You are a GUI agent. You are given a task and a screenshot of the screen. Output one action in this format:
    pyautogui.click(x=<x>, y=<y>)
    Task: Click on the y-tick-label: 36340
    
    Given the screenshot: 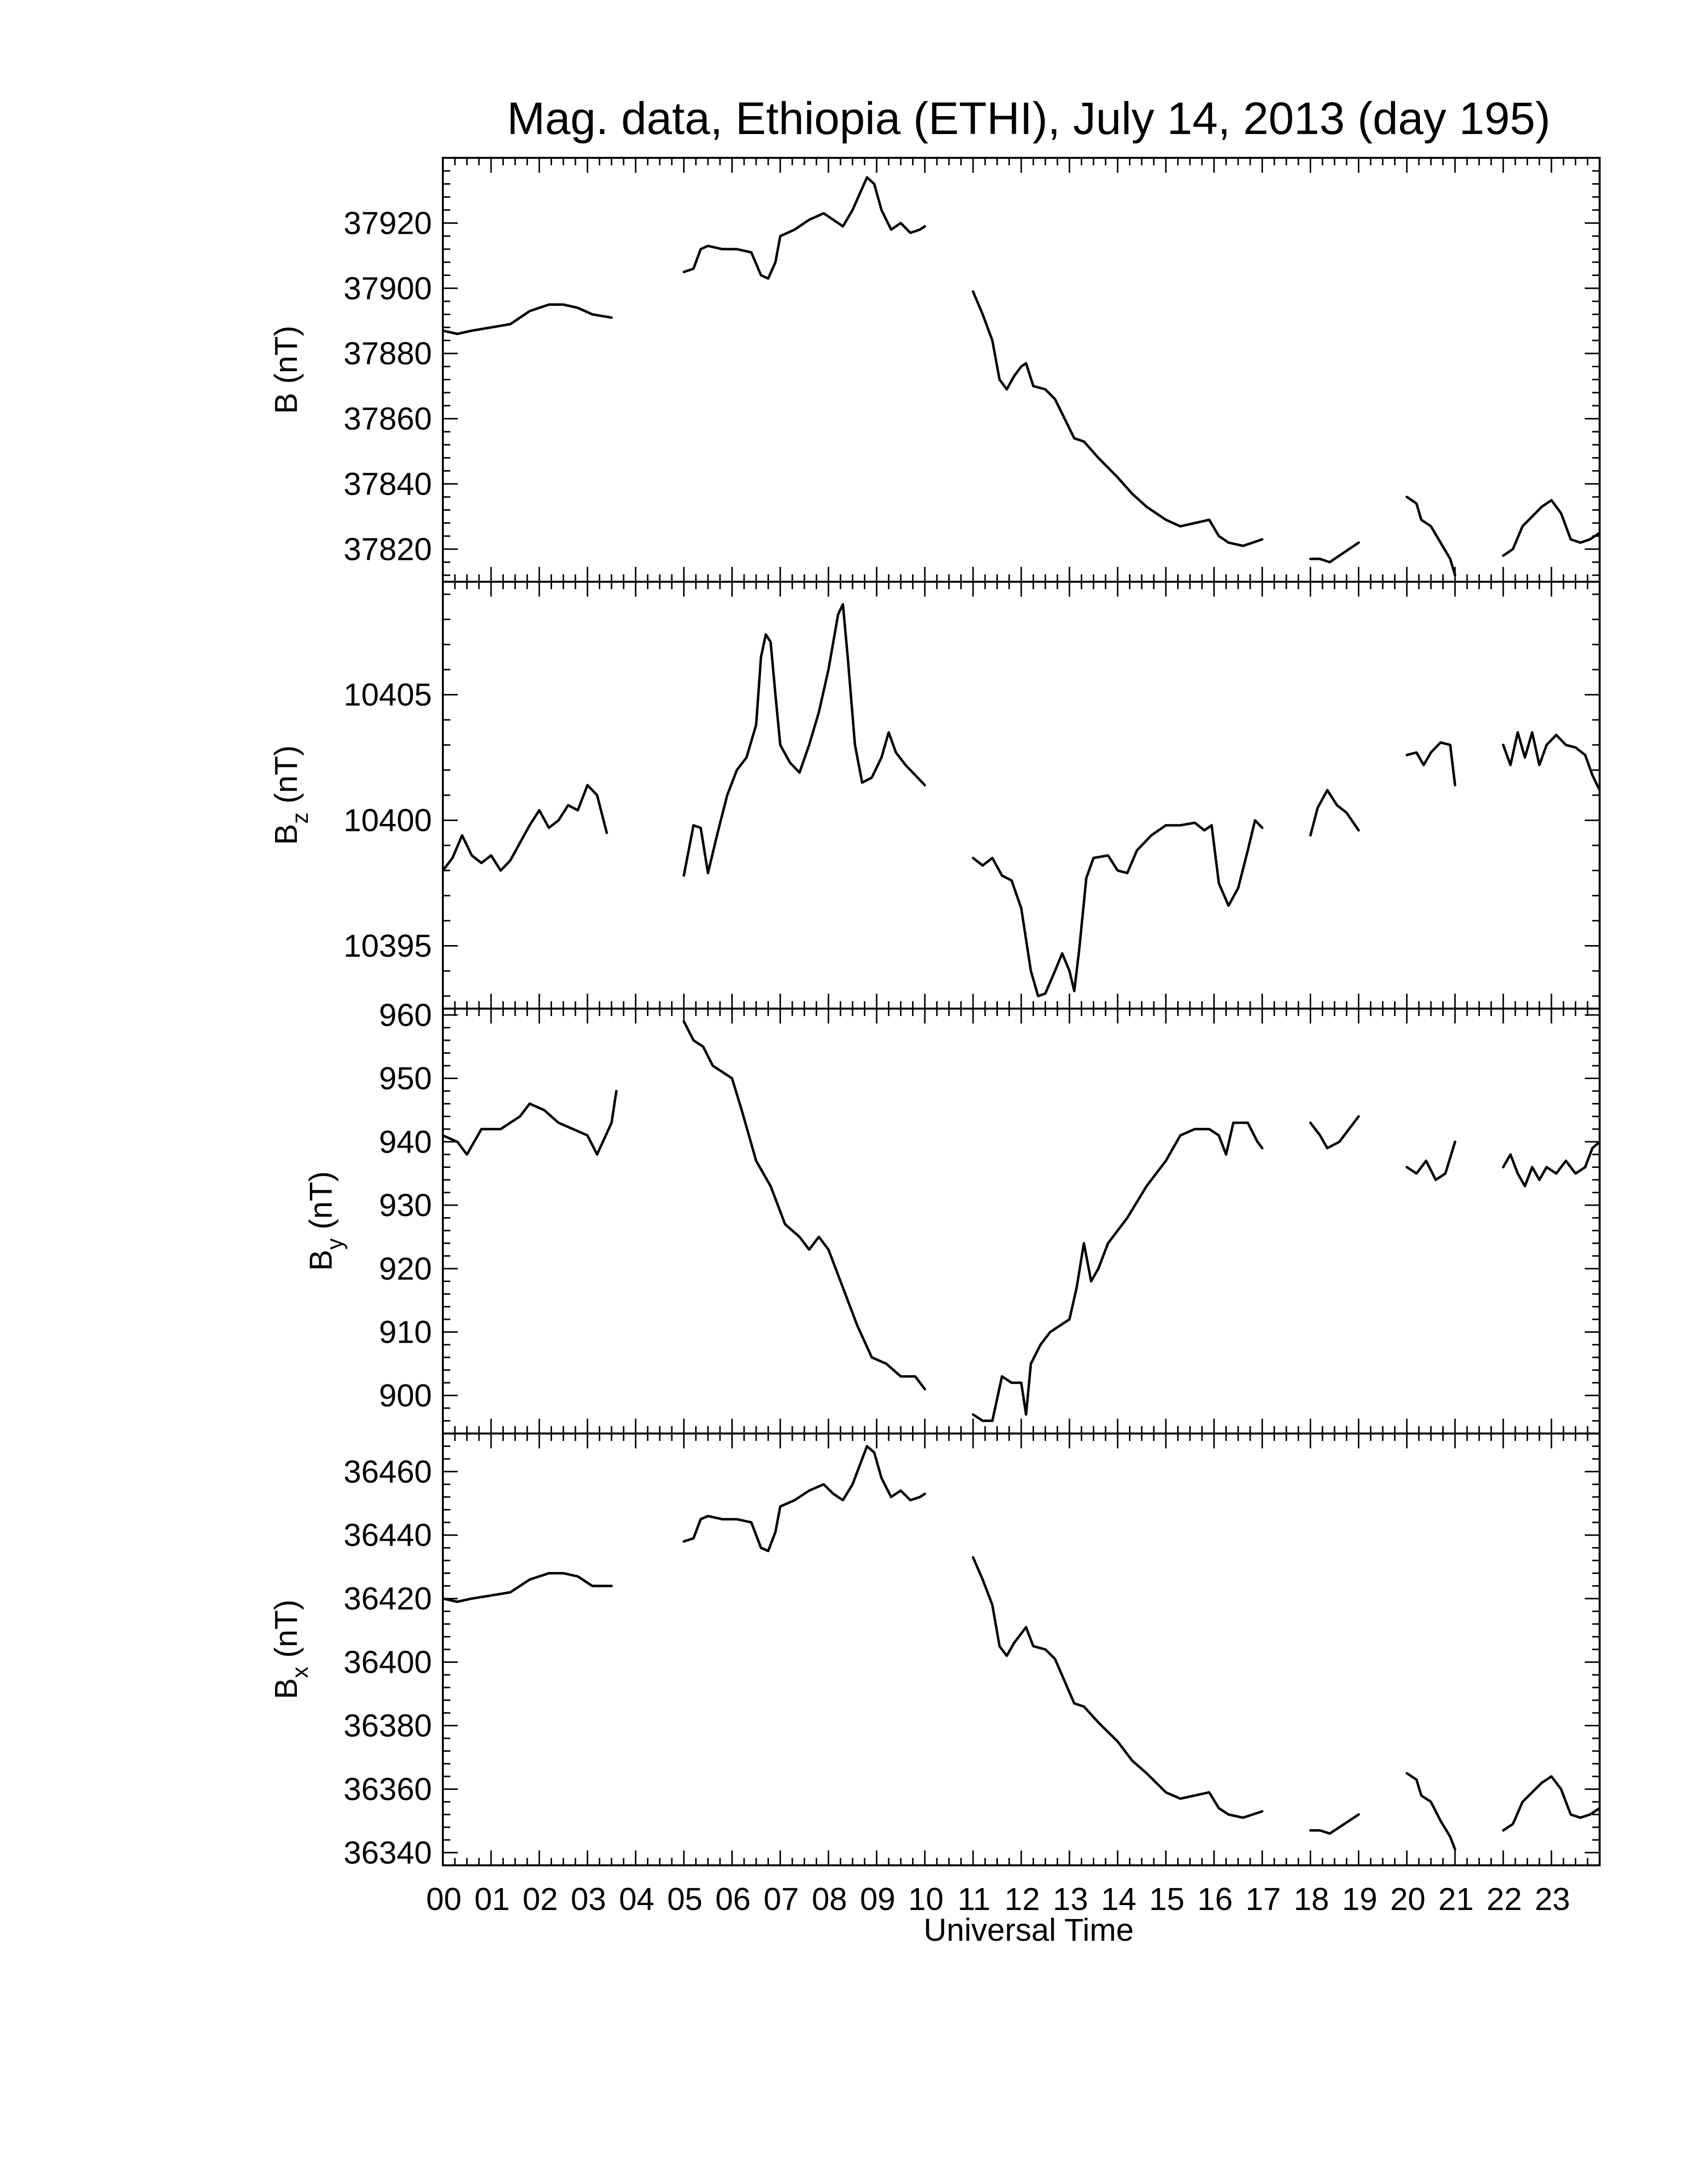 What is the action you would take?
    pyautogui.click(x=388, y=1852)
    